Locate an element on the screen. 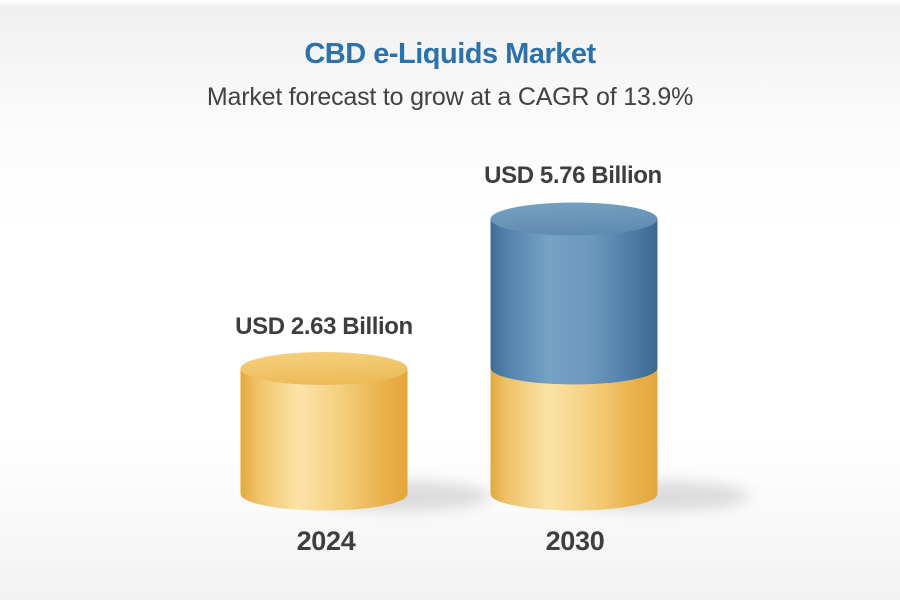 The height and width of the screenshot is (600, 900). chart-title: CBD e-Liquids Market is located at coordinates (450, 54).